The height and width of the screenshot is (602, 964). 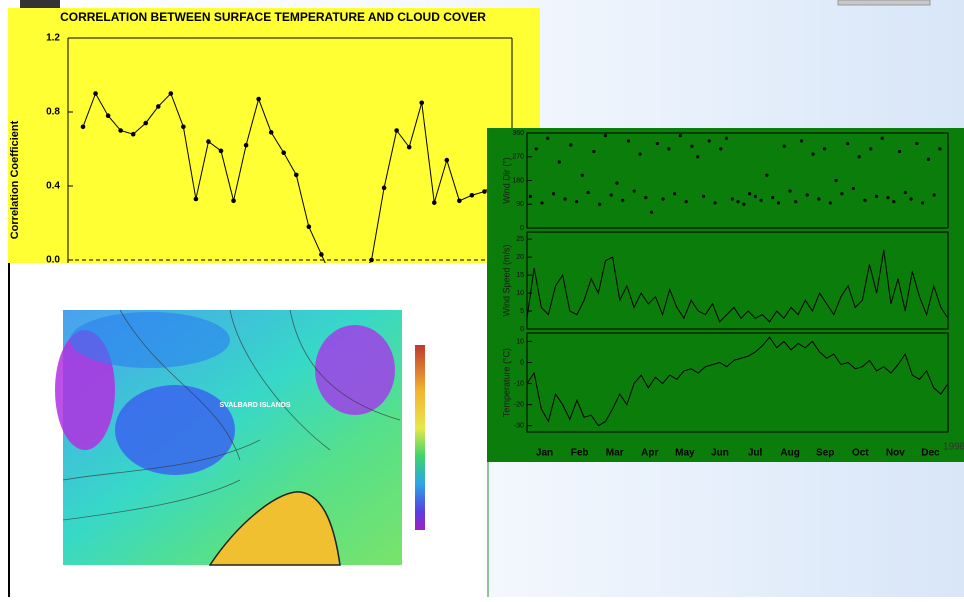 What do you see at coordinates (649, 453) in the screenshot?
I see `x-tick-label: Apr` at bounding box center [649, 453].